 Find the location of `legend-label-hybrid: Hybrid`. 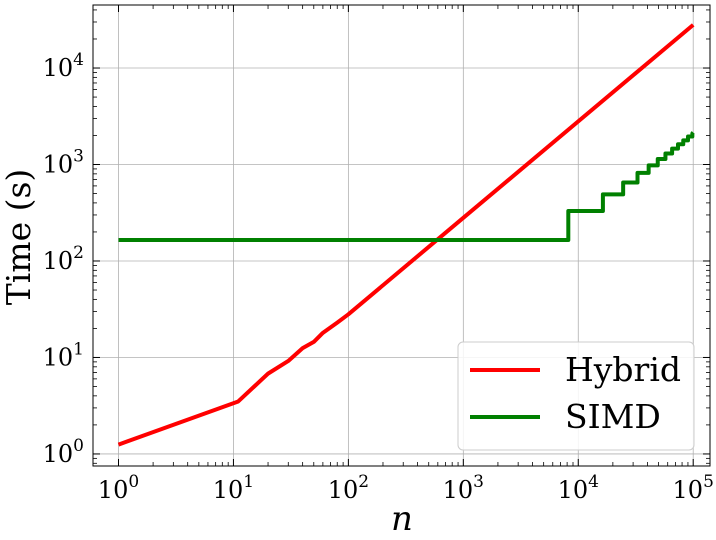

legend-label-hybrid: Hybrid is located at coordinates (623, 369).